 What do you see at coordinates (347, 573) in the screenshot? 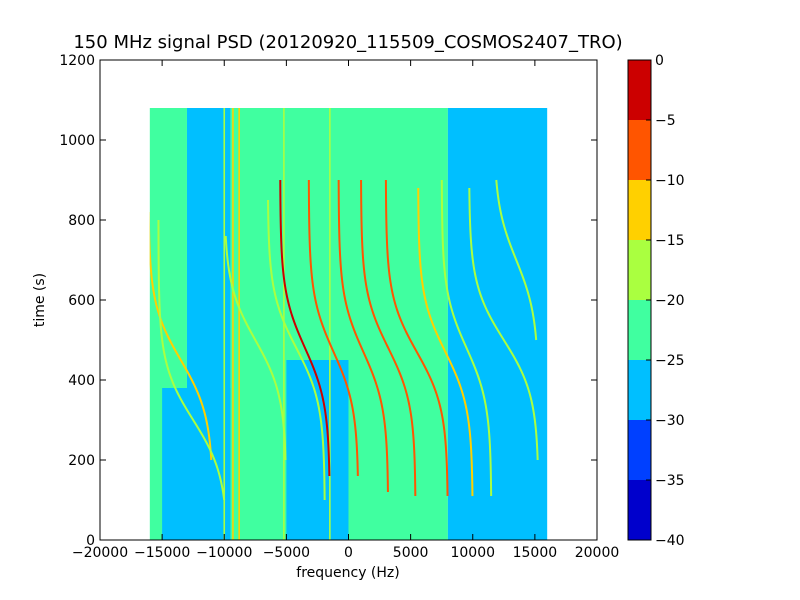
I see `x-axis-label: frequency (Hz)` at bounding box center [347, 573].